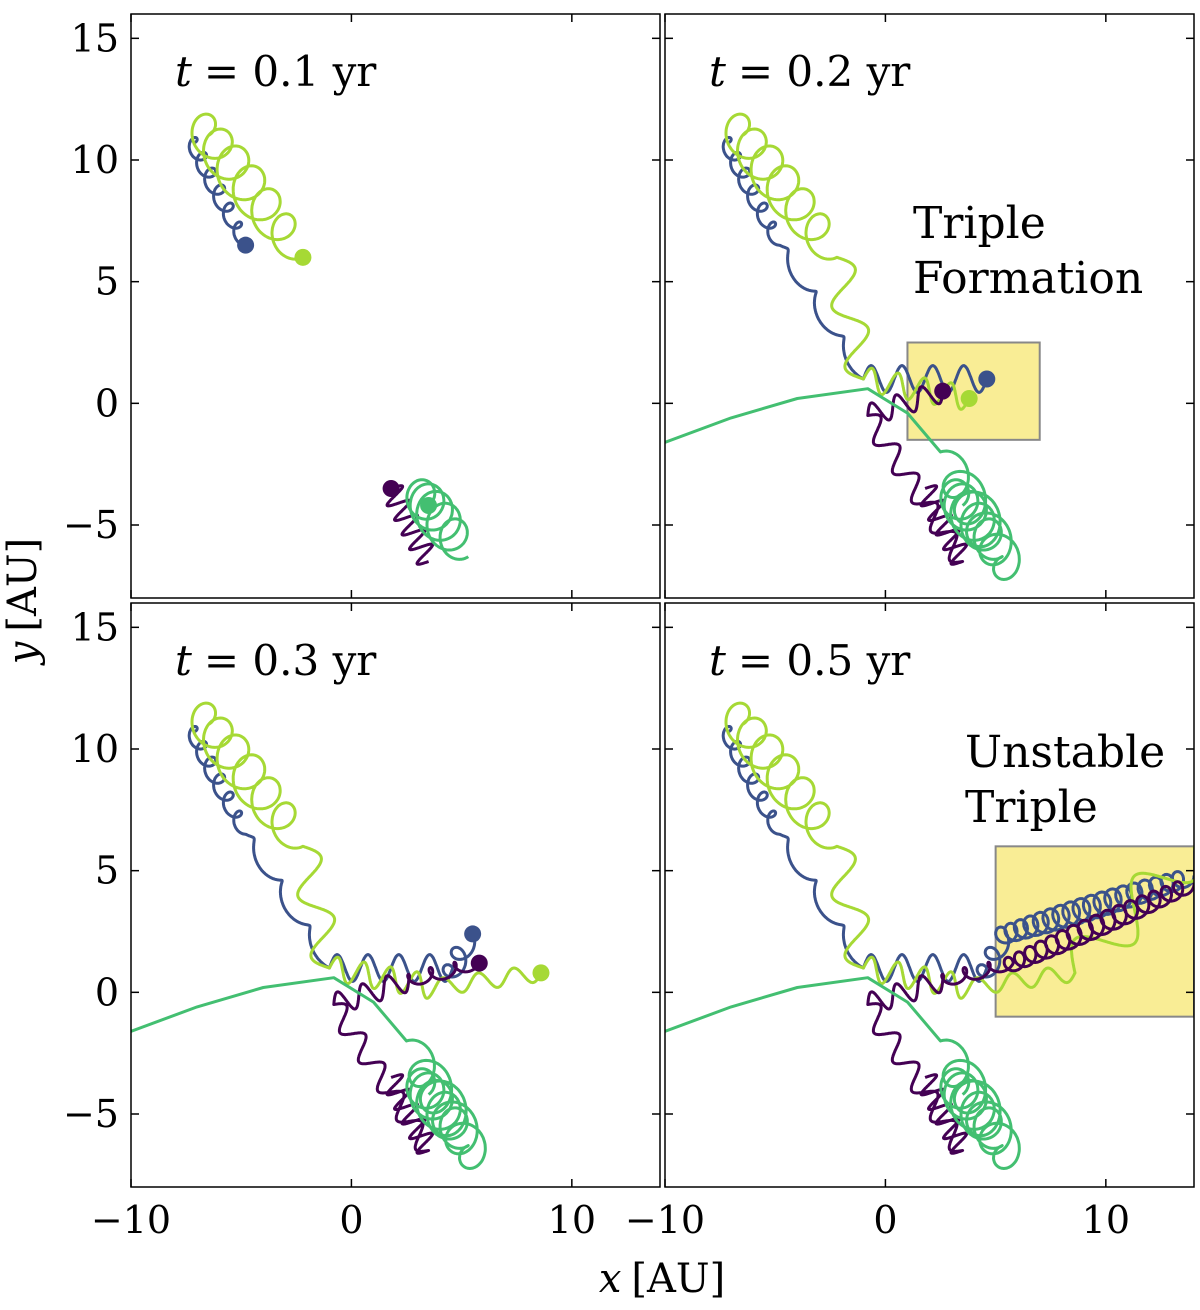 The image size is (1200, 1310). Describe the element at coordinates (610, 1279) in the screenshot. I see `x-axis-var: x` at that location.